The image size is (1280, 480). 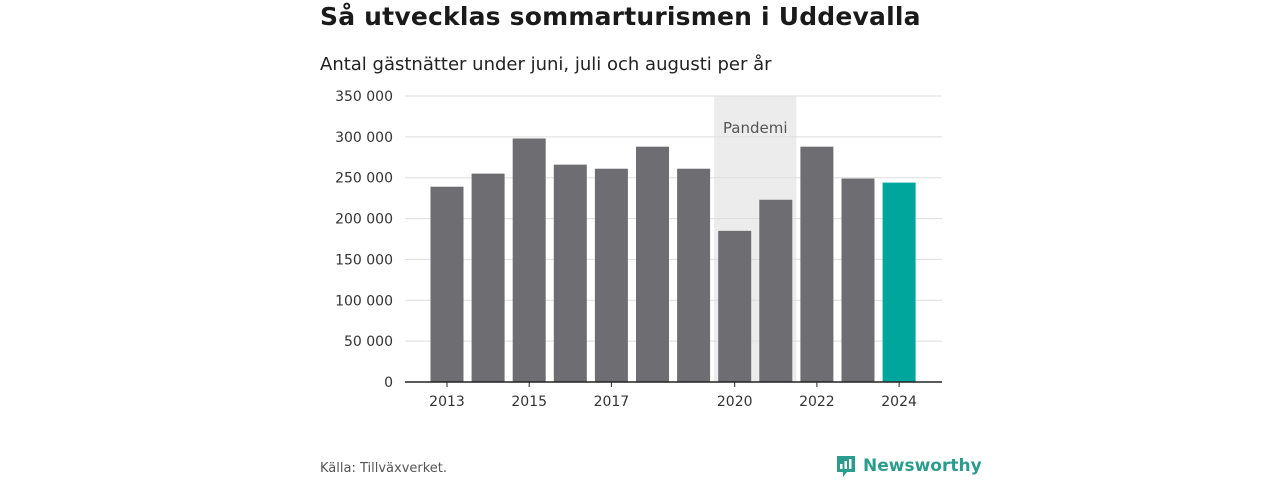 What do you see at coordinates (364, 138) in the screenshot?
I see `y-tick-label: 300 000` at bounding box center [364, 138].